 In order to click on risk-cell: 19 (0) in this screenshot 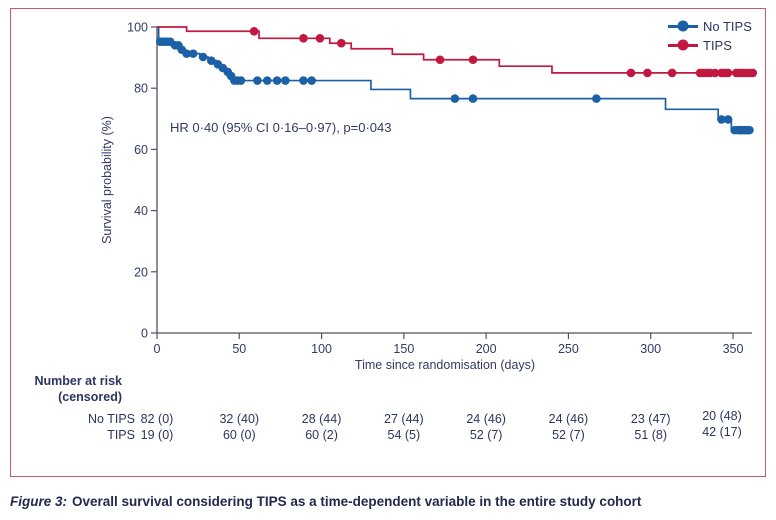, I will do `click(157, 435)`.